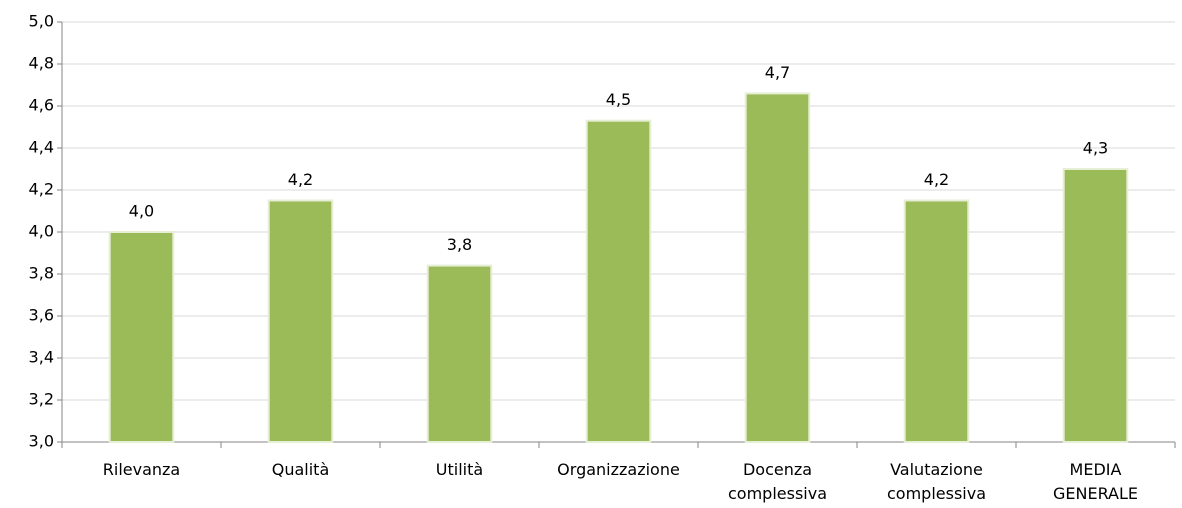 This screenshot has width=1182, height=508. What do you see at coordinates (41, 273) in the screenshot?
I see `y-tick-label: 3,8` at bounding box center [41, 273].